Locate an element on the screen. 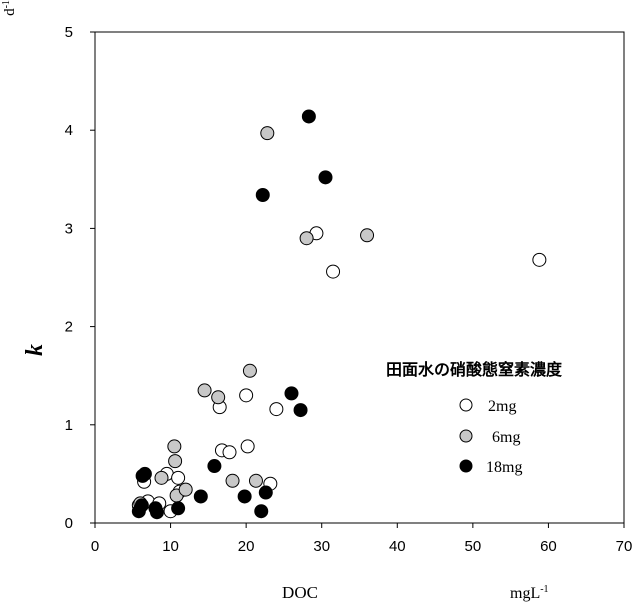 The image size is (632, 610). legend: 田面水の硝酸態窒素濃度 2mg 6mg 18mg is located at coordinates (474, 418).